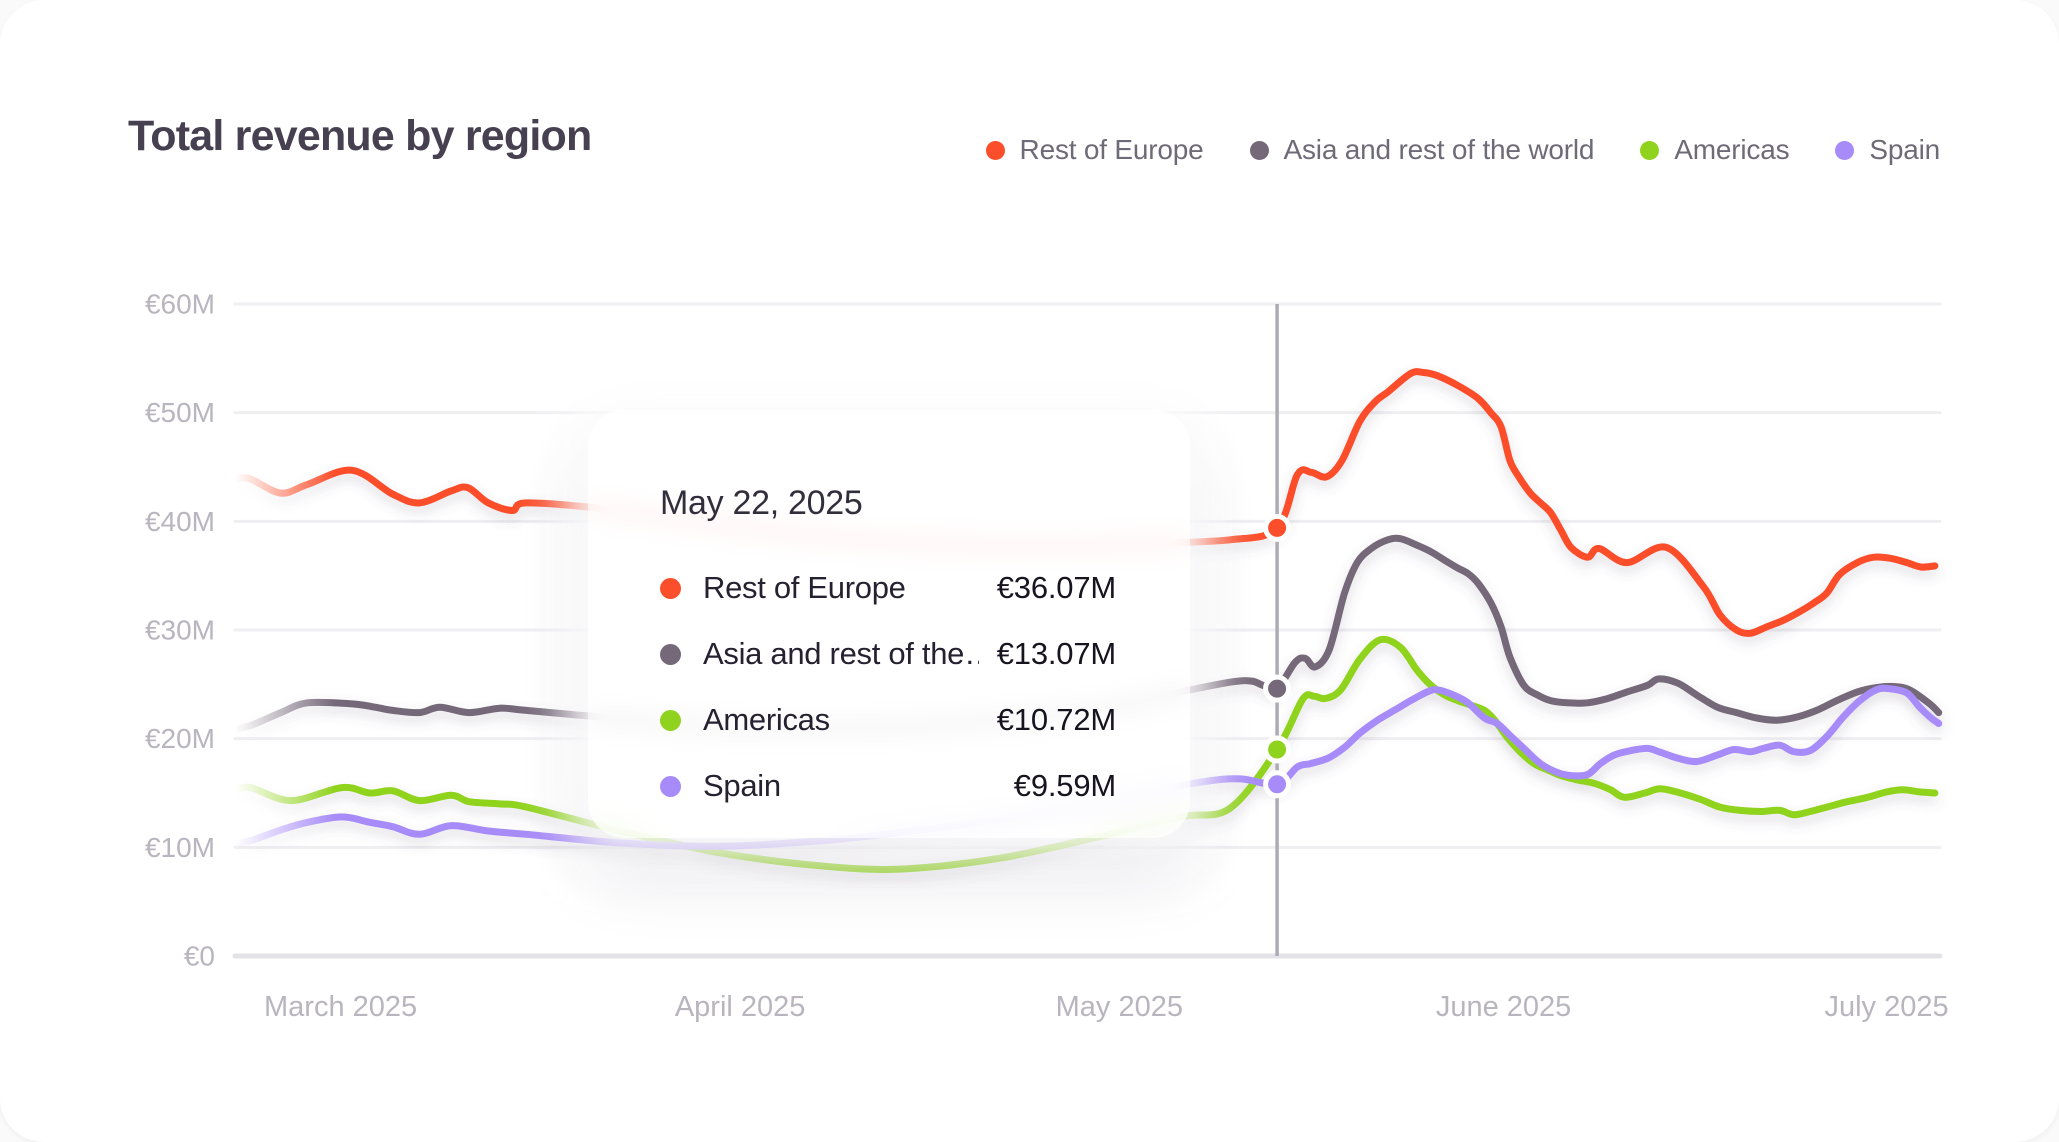 The width and height of the screenshot is (2059, 1142). Describe the element at coordinates (766, 719) in the screenshot. I see `tooltip-series-label: Americas` at that location.